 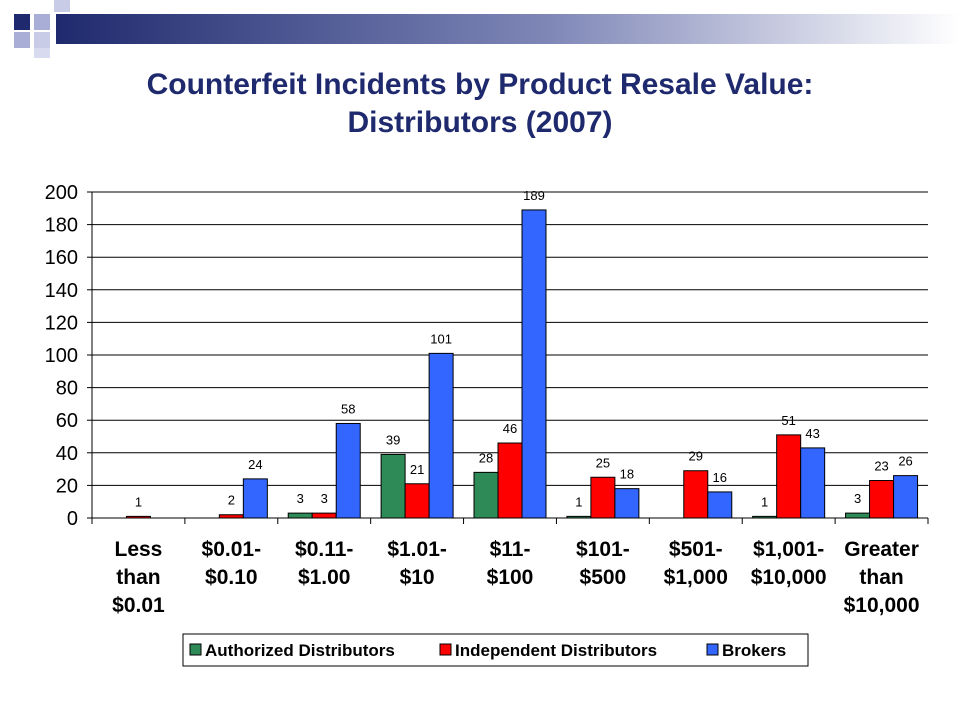 I want to click on x-category-label-5-1: $500, so click(x=603, y=577).